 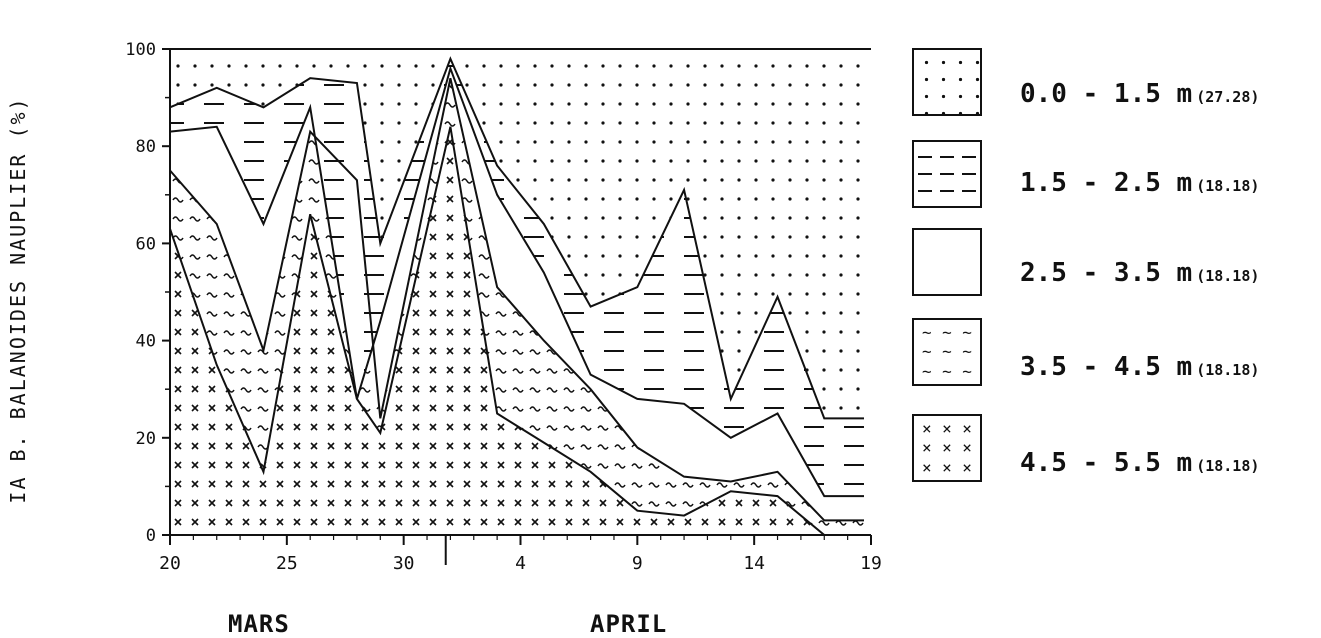 What do you see at coordinates (146, 342) in the screenshot?
I see `y-tick-label: 40` at bounding box center [146, 342].